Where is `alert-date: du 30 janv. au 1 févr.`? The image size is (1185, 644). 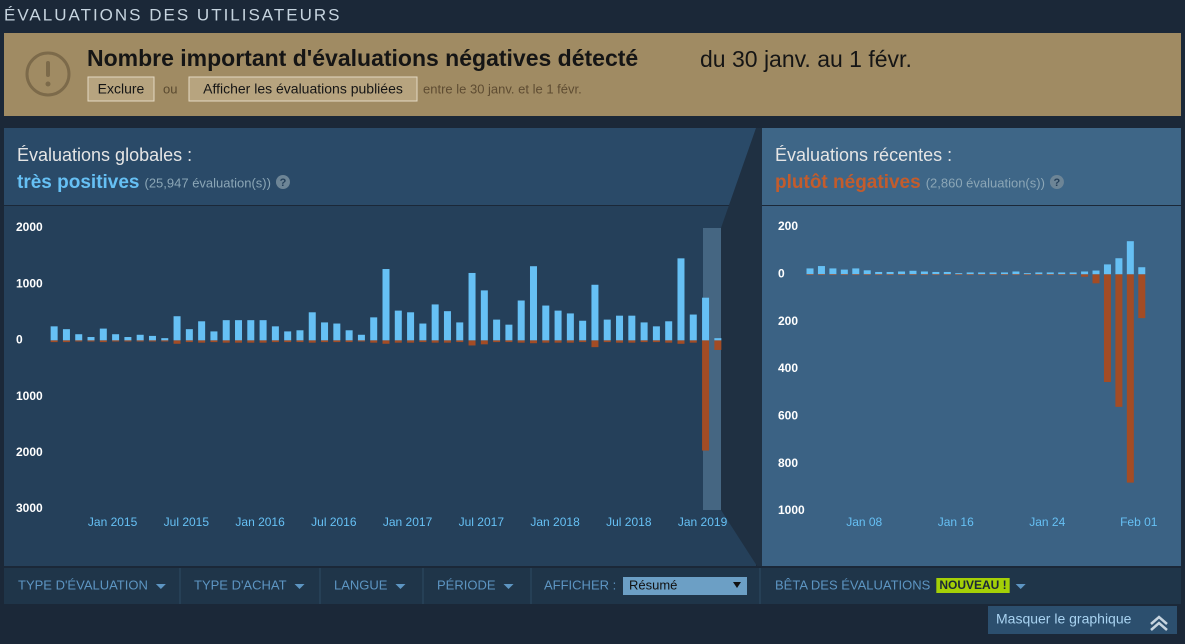 alert-date: du 30 janv. au 1 févr. is located at coordinates (806, 59).